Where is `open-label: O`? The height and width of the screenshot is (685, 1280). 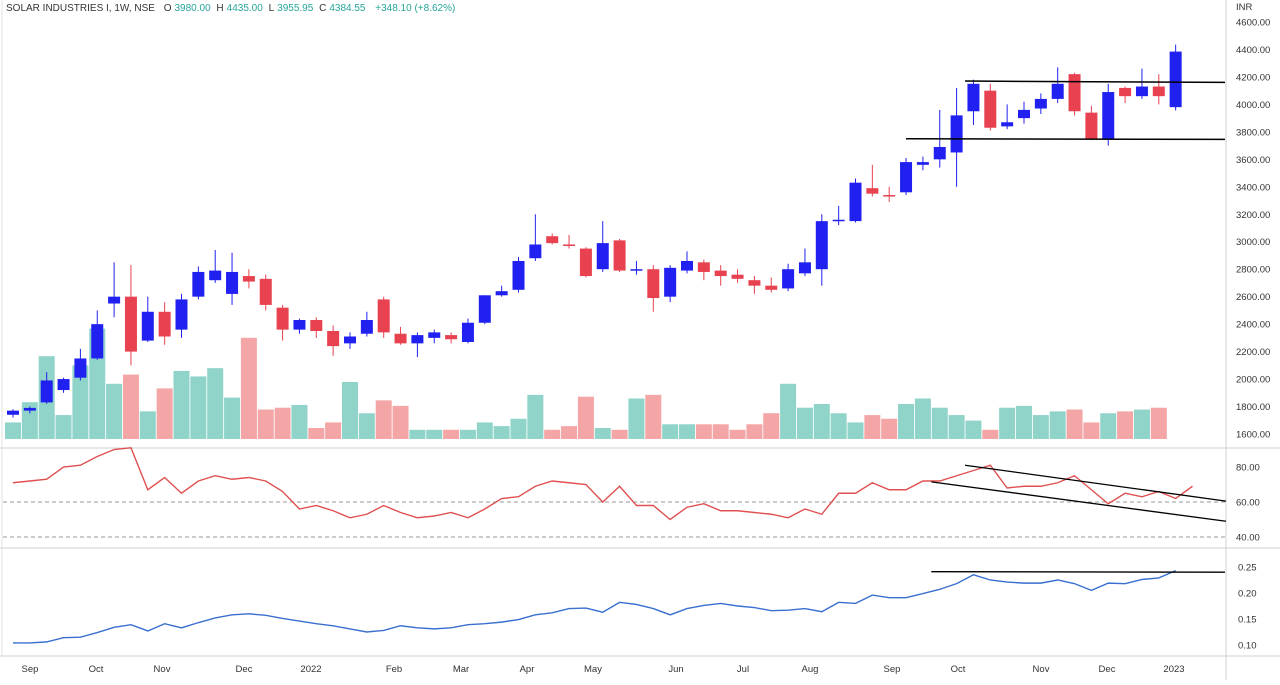
open-label: O is located at coordinates (167, 8).